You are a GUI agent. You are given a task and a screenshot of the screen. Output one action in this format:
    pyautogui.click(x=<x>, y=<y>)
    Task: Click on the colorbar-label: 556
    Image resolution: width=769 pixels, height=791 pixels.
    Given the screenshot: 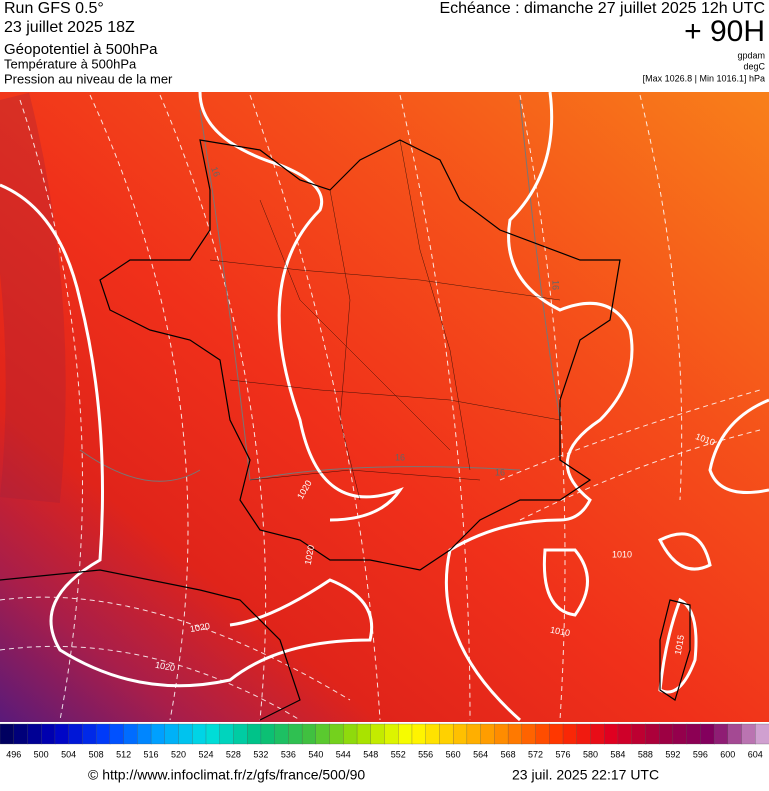 What is the action you would take?
    pyautogui.click(x=425, y=754)
    